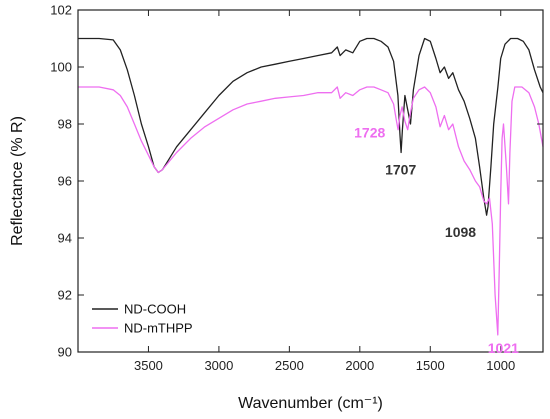 The height and width of the screenshot is (419, 550). Describe the element at coordinates (155, 309) in the screenshot. I see `legend-label: ND-COOH` at that location.